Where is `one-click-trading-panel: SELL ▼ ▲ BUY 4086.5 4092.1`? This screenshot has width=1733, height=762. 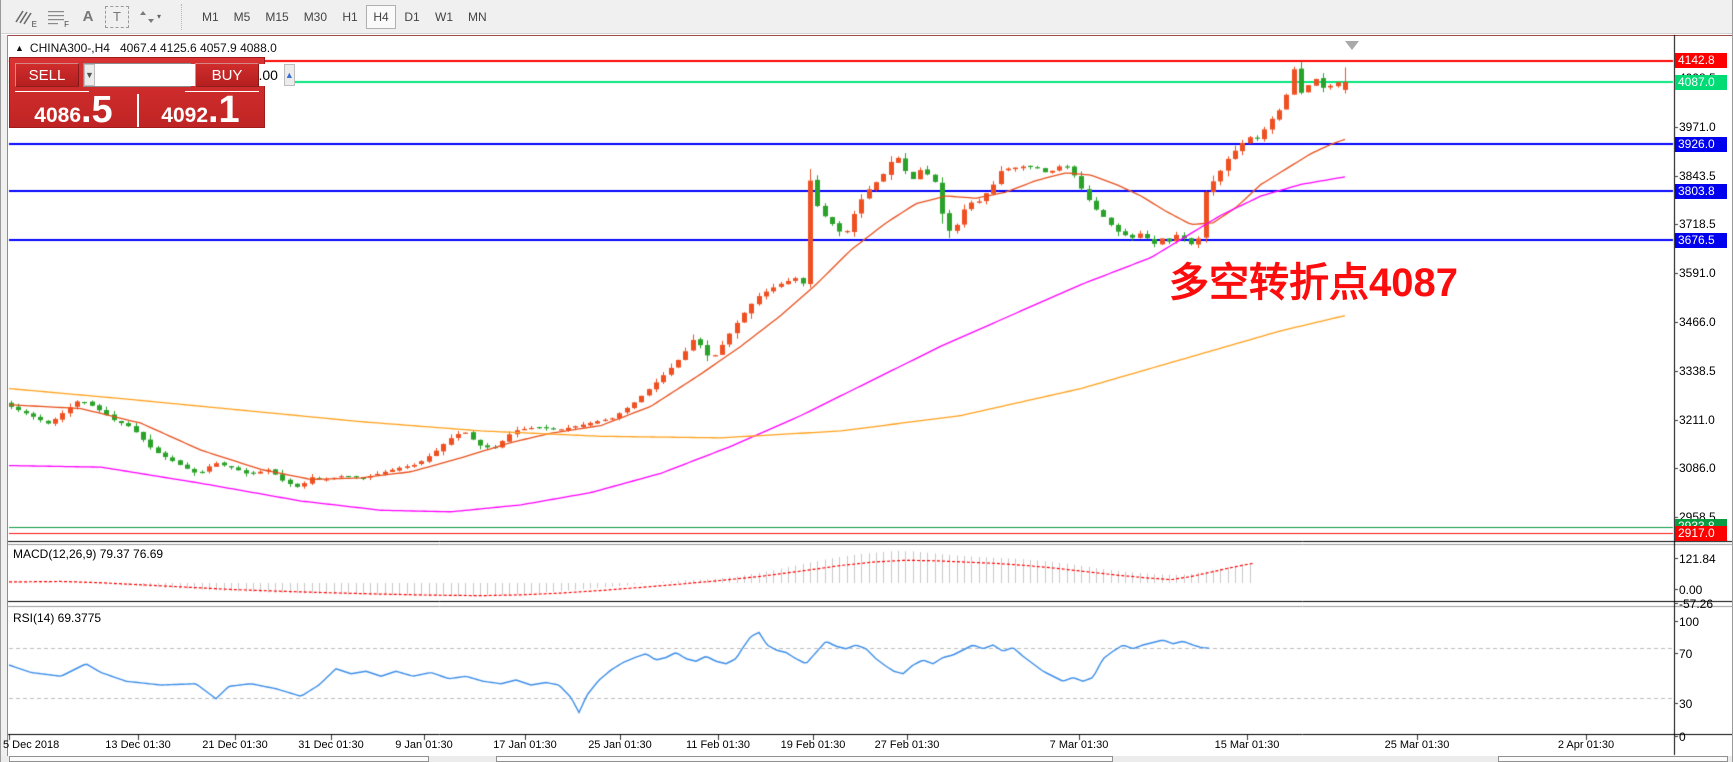
one-click-trading-panel: SELL ▼ ▲ BUY 4086.5 4092.1 is located at coordinates (152, 94).